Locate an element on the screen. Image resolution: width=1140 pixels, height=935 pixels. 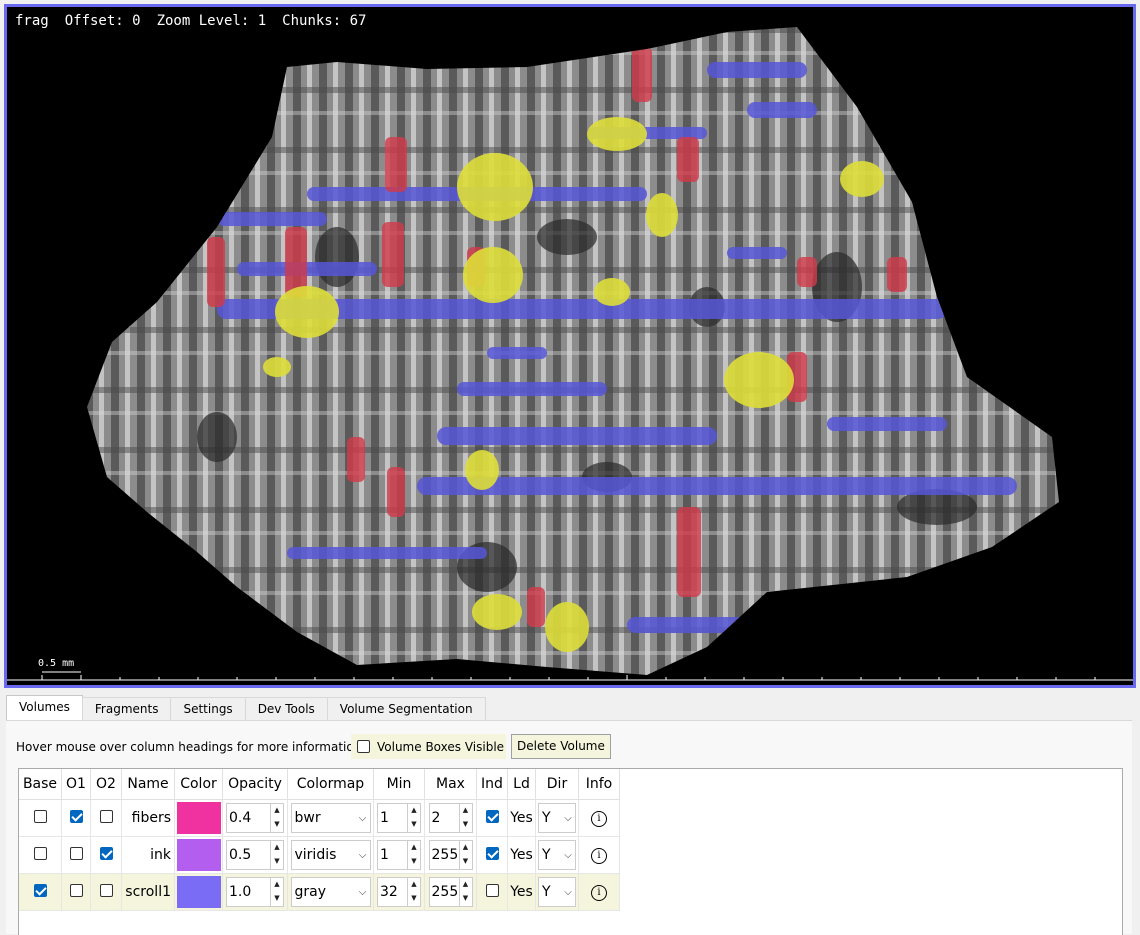
max-spinbox: 2 ▲ ▼ is located at coordinates (450, 818).